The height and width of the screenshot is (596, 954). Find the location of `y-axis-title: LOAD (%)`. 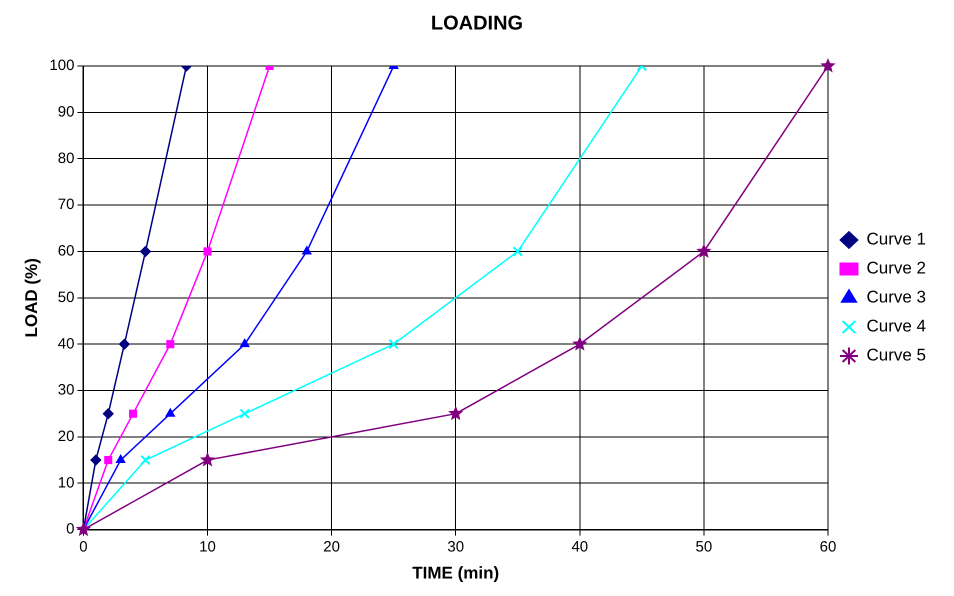

y-axis-title: LOAD (%) is located at coordinates (31, 298).